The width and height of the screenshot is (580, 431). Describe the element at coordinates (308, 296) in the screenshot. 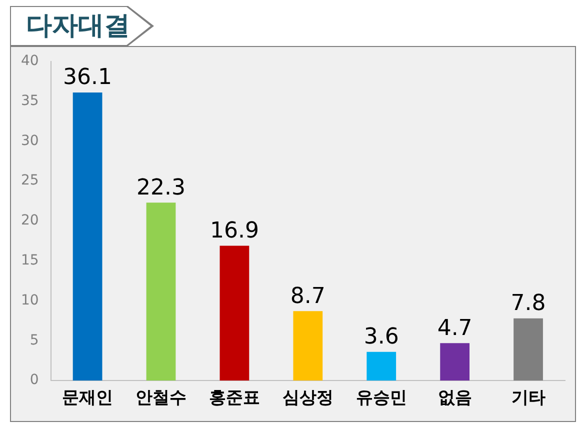

I see `data-label: 8.7` at that location.